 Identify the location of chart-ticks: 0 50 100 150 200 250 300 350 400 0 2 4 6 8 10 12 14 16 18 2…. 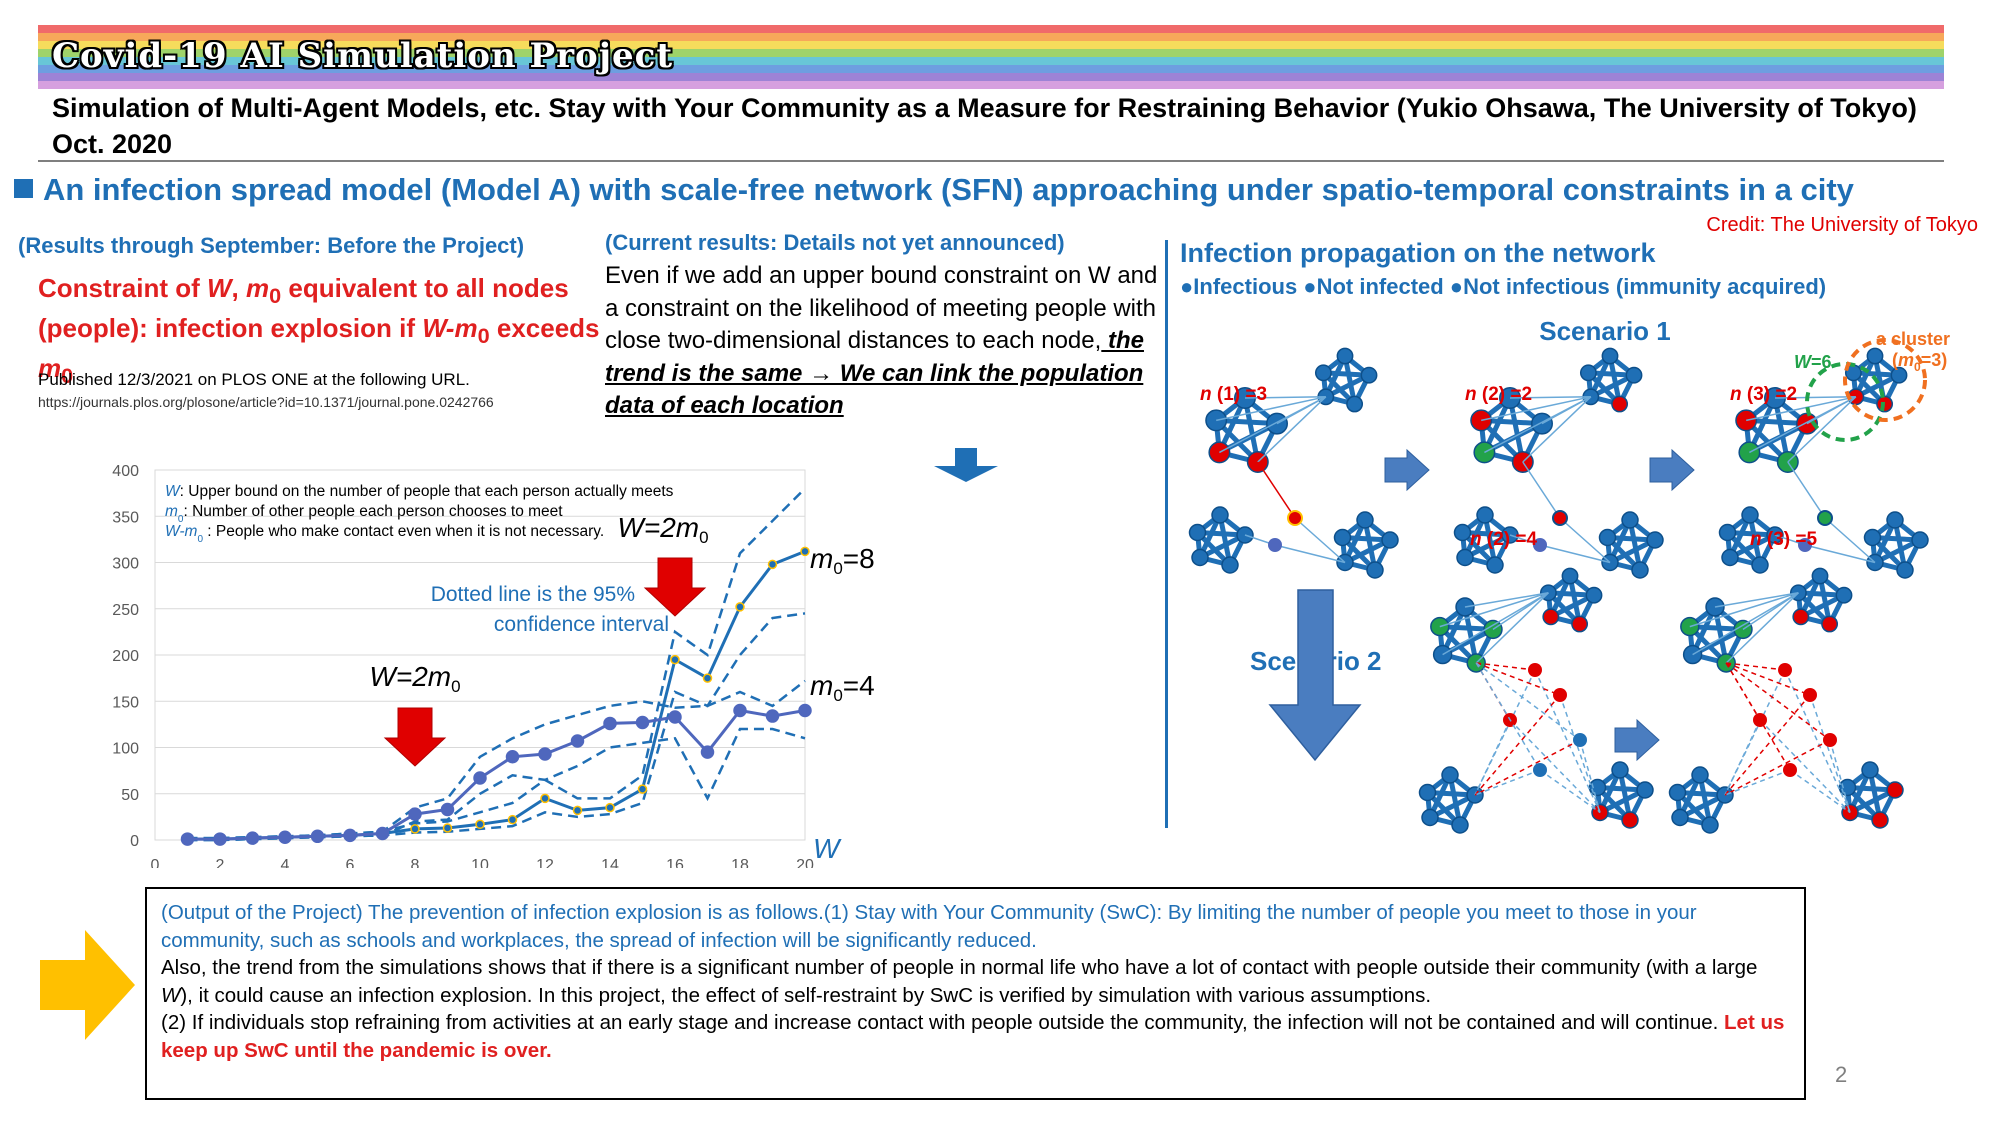
(477, 665).